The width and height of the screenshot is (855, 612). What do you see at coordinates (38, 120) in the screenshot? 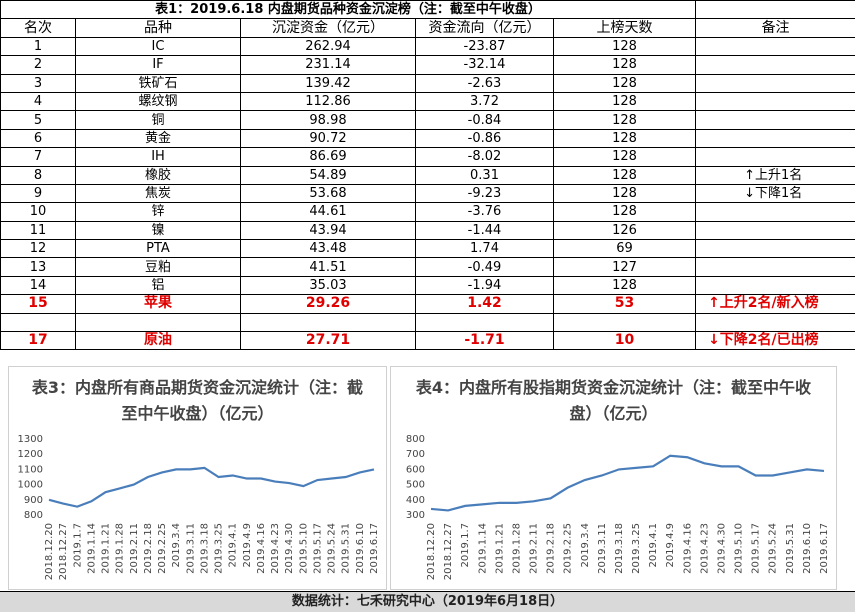
I see `cell: 5` at bounding box center [38, 120].